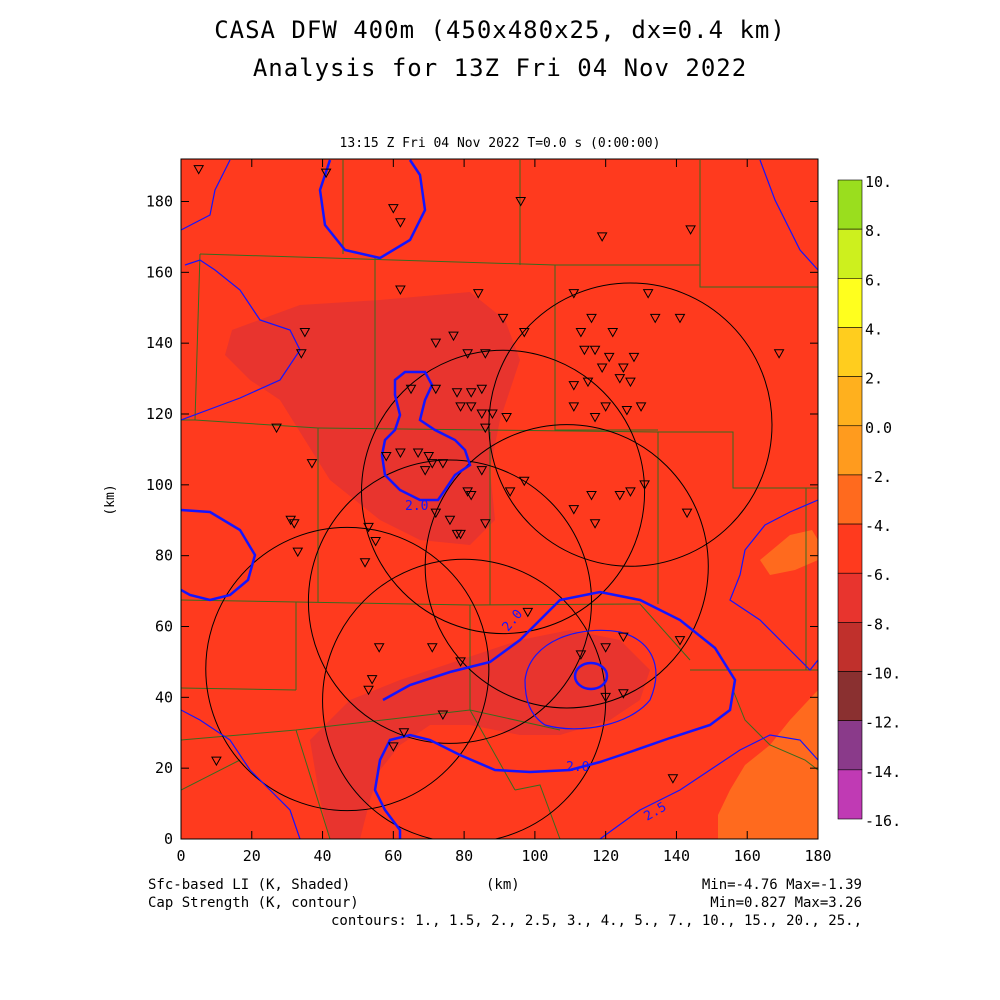 The height and width of the screenshot is (1000, 1000). What do you see at coordinates (480, 734) in the screenshot?
I see `li-field-darker-region-south` at bounding box center [480, 734].